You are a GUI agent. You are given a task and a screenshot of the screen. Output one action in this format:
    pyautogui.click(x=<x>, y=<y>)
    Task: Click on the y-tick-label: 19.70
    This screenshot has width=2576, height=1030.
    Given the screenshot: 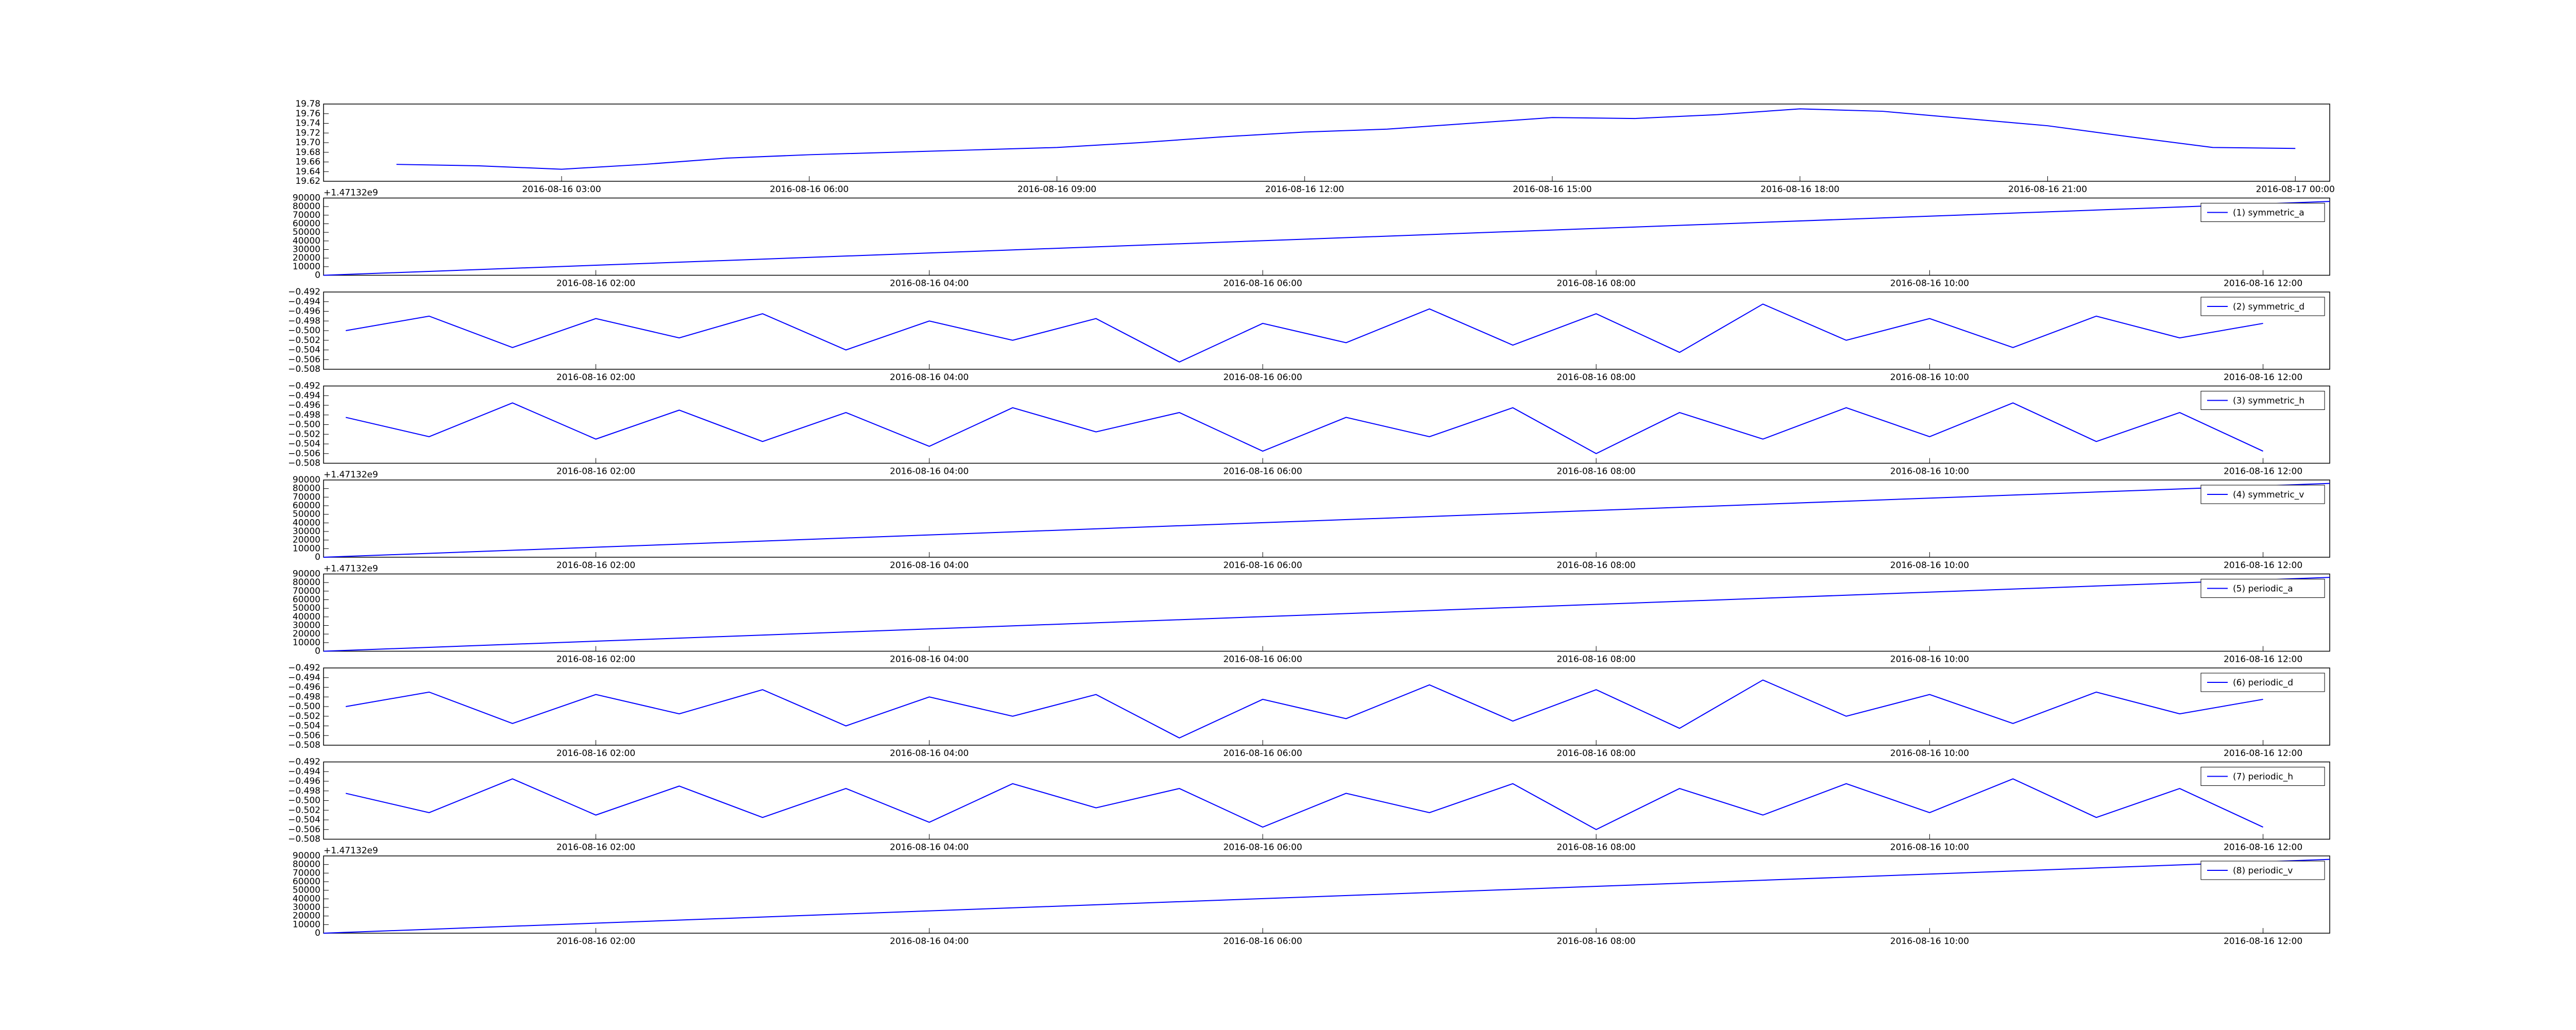 What is the action you would take?
    pyautogui.click(x=307, y=143)
    